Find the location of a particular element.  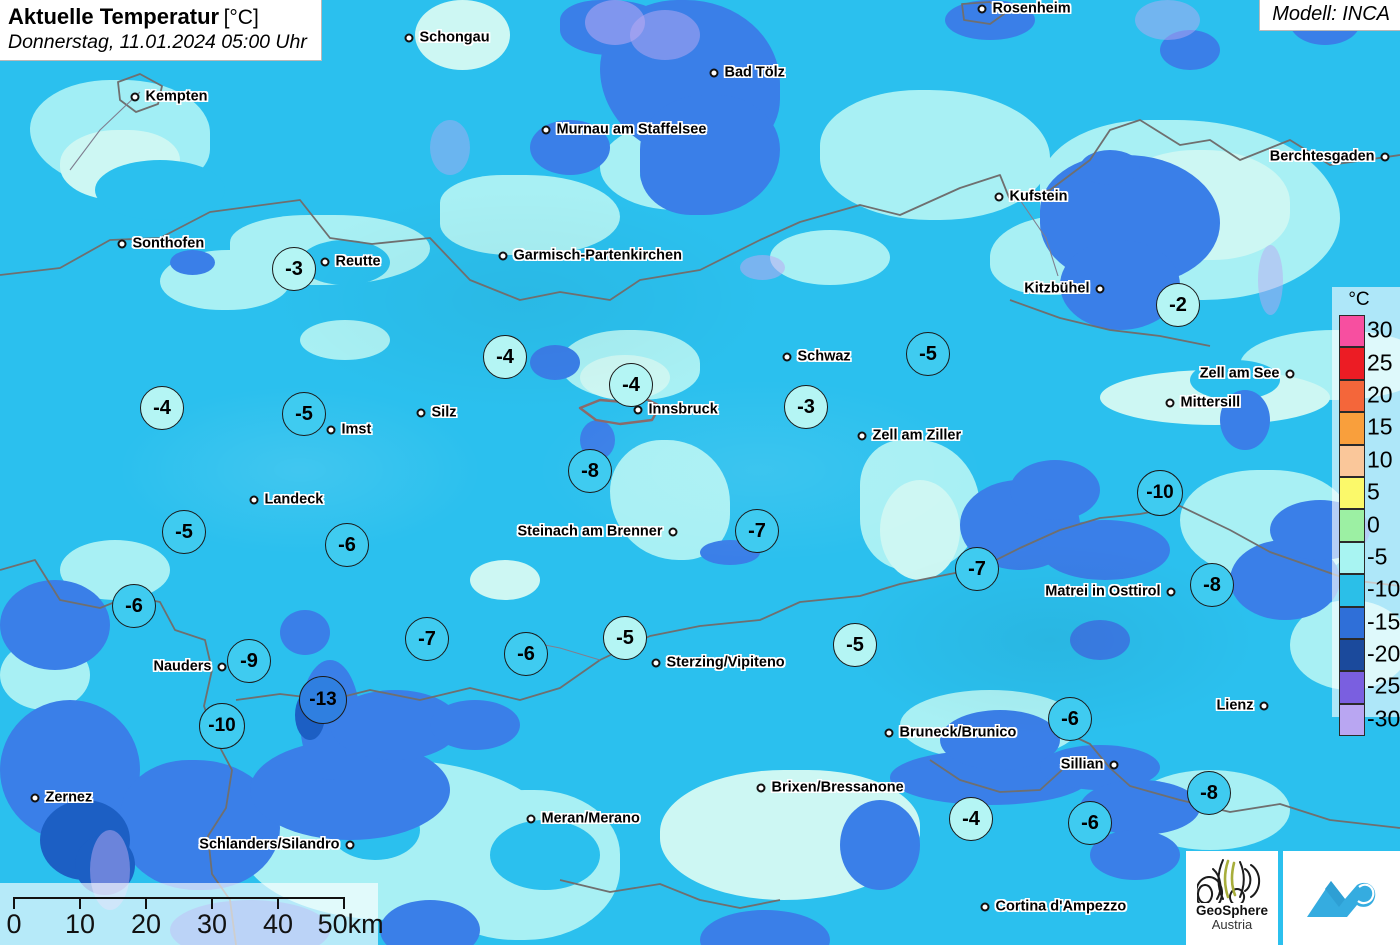

city-marker: Mittersill is located at coordinates (1202, 403).